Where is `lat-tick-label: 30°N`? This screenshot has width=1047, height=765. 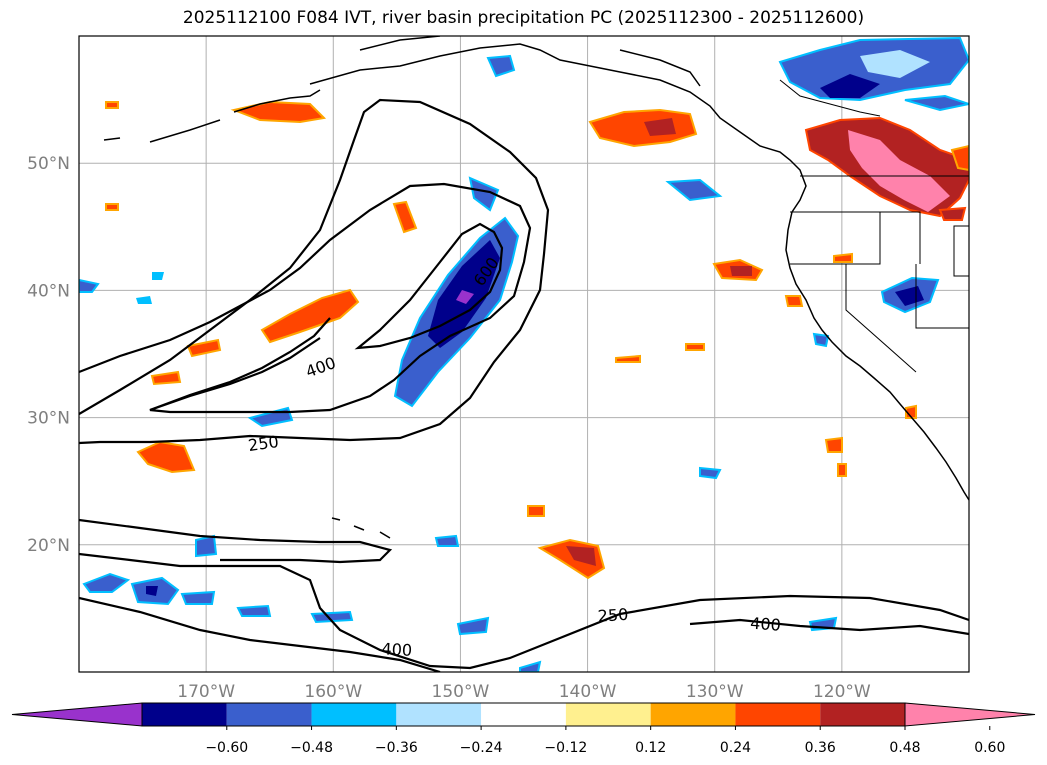
lat-tick-label: 30°N is located at coordinates (48, 419).